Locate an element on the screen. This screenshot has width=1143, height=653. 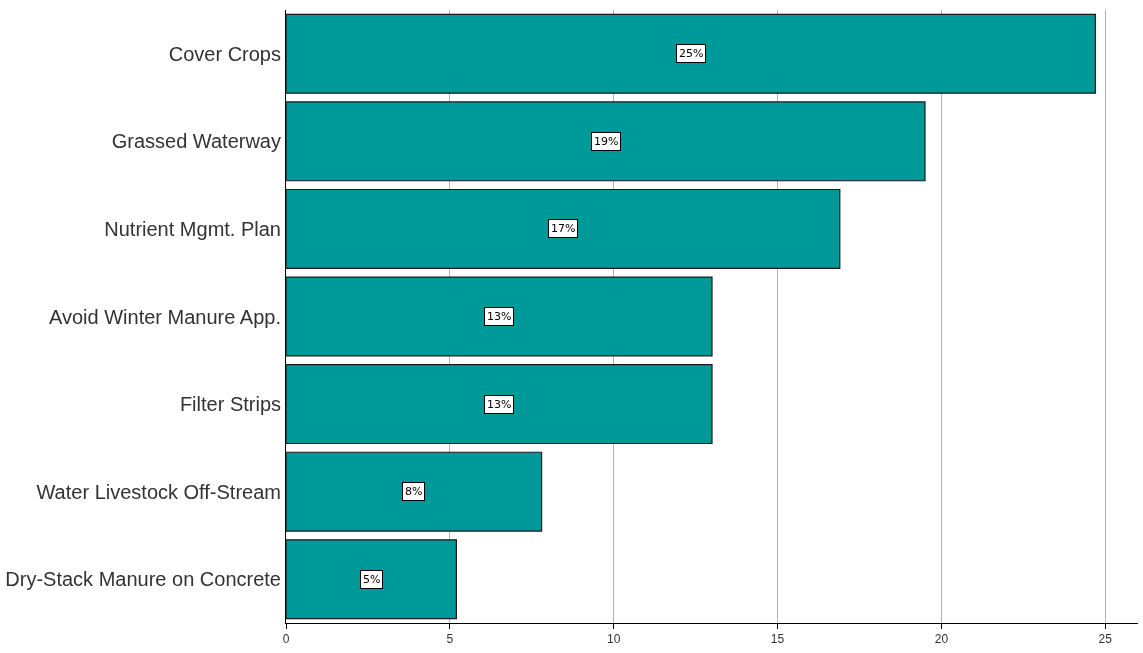
data-label: 17% is located at coordinates (563, 228).